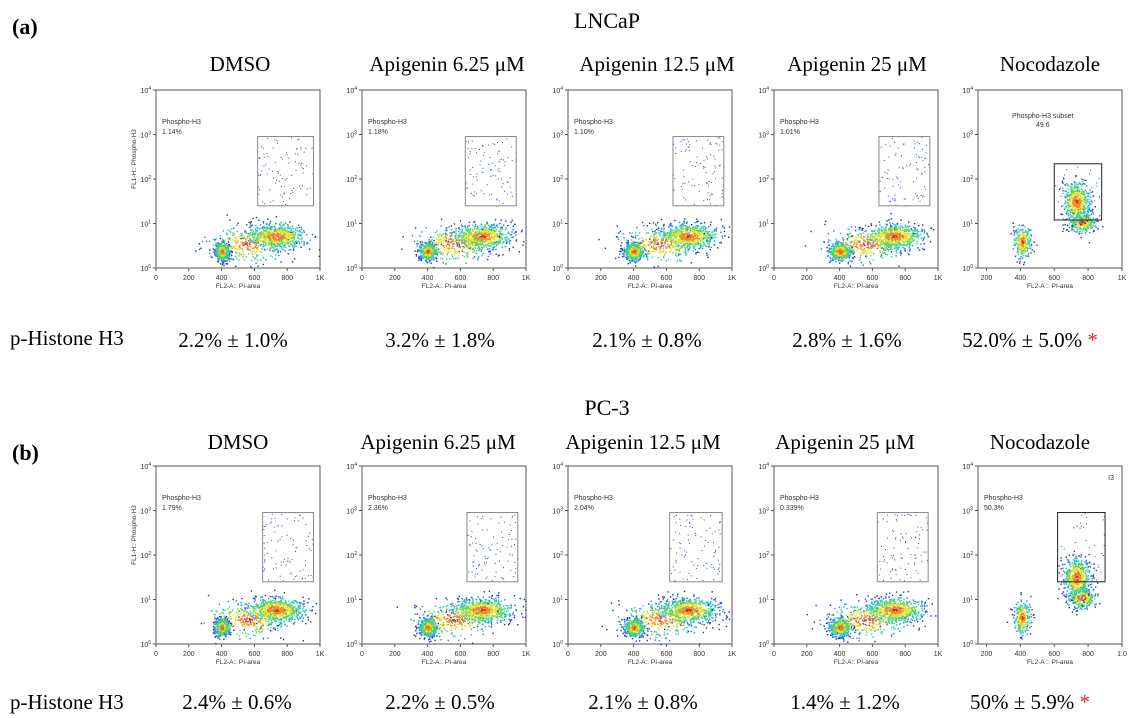 This screenshot has height=718, width=1135. Describe the element at coordinates (1050, 286) in the screenshot. I see `x-axis-label: FL2-A :: PI-area` at that location.